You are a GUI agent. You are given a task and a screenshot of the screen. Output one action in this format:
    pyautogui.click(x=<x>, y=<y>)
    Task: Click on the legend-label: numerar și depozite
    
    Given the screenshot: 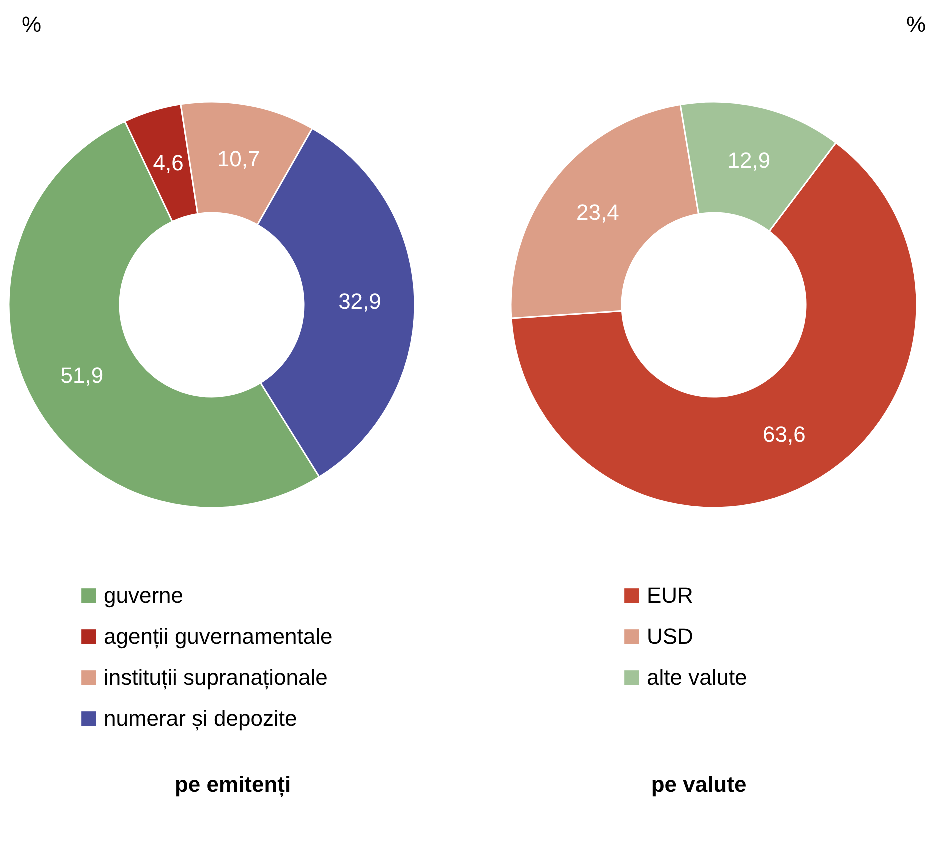 What is the action you would take?
    pyautogui.click(x=201, y=718)
    